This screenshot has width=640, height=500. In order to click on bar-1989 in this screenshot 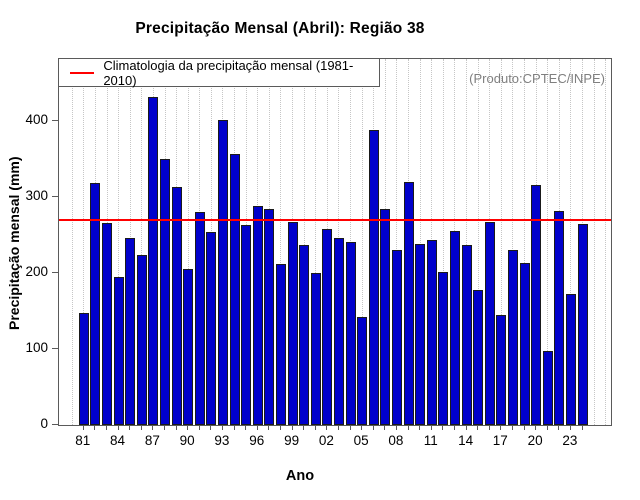, I will do `click(176, 305)`.